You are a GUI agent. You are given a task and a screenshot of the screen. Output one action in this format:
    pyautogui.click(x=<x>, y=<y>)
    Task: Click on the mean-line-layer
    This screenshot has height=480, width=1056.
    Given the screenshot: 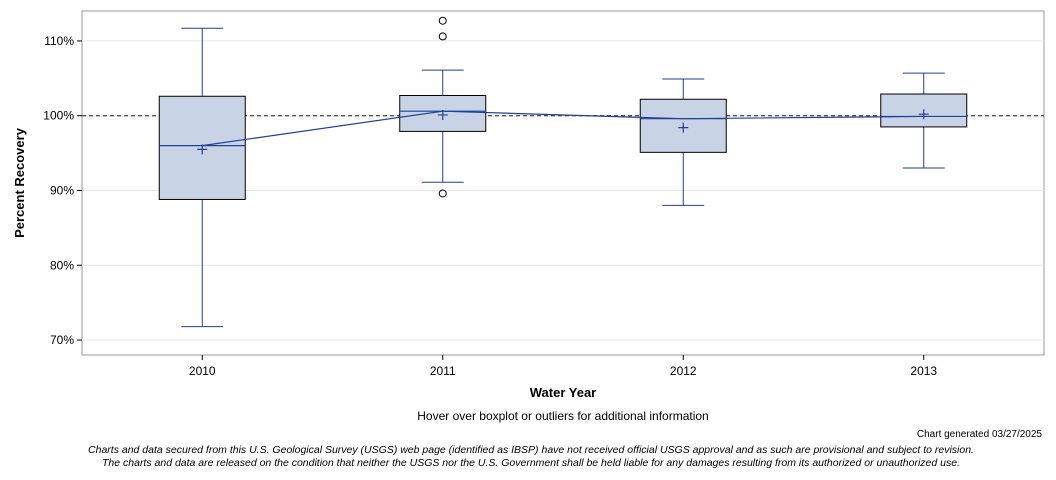 What is the action you would take?
    pyautogui.click(x=563, y=128)
    